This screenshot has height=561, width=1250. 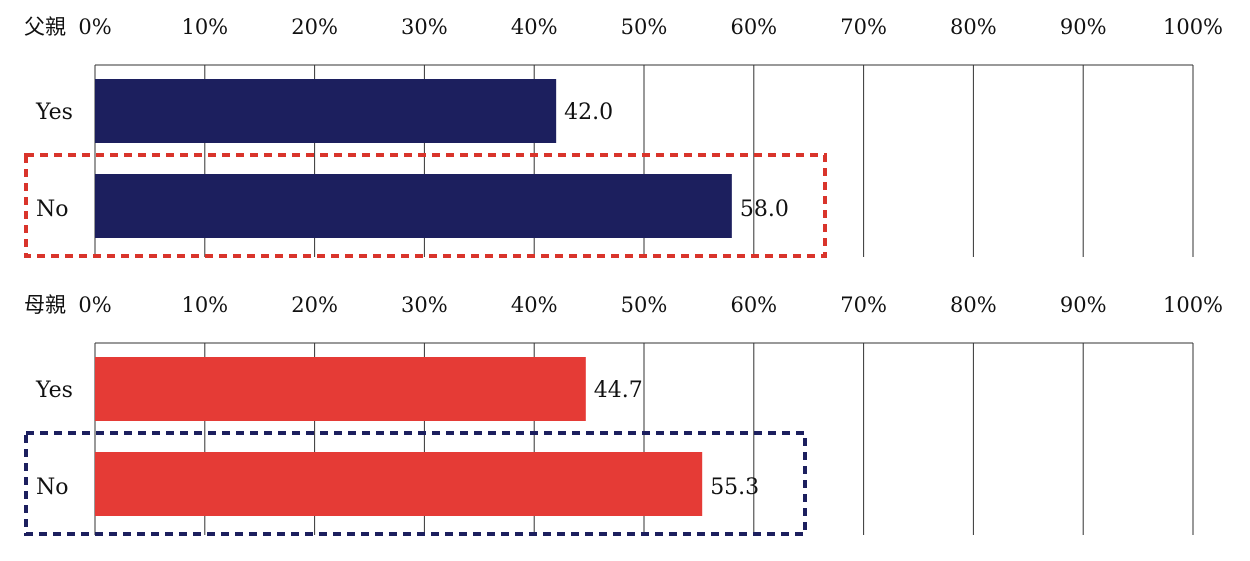 What do you see at coordinates (45, 27) in the screenshot?
I see `panel-title: 父親` at bounding box center [45, 27].